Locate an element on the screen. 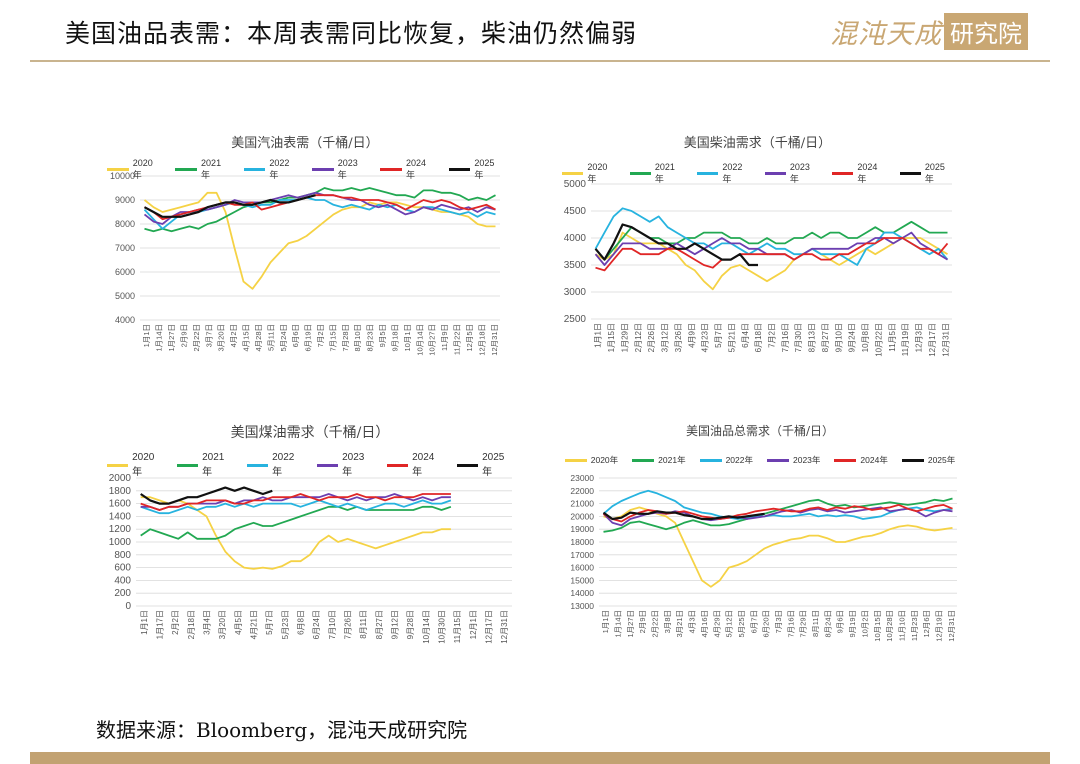 Image resolution: width=1080 pixels, height=764 pixels. x-tick-label: 9月18日 is located at coordinates (394, 338).